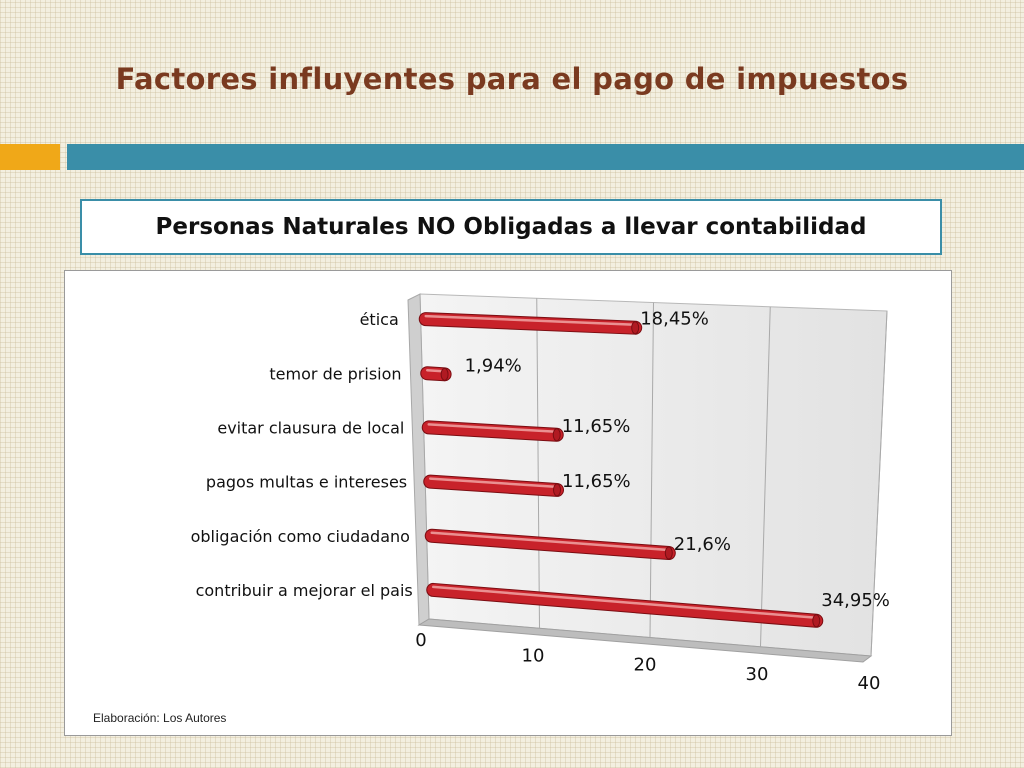 This screenshot has width=1024, height=768. What do you see at coordinates (533, 655) in the screenshot?
I see `x-tick-label: 10` at bounding box center [533, 655].